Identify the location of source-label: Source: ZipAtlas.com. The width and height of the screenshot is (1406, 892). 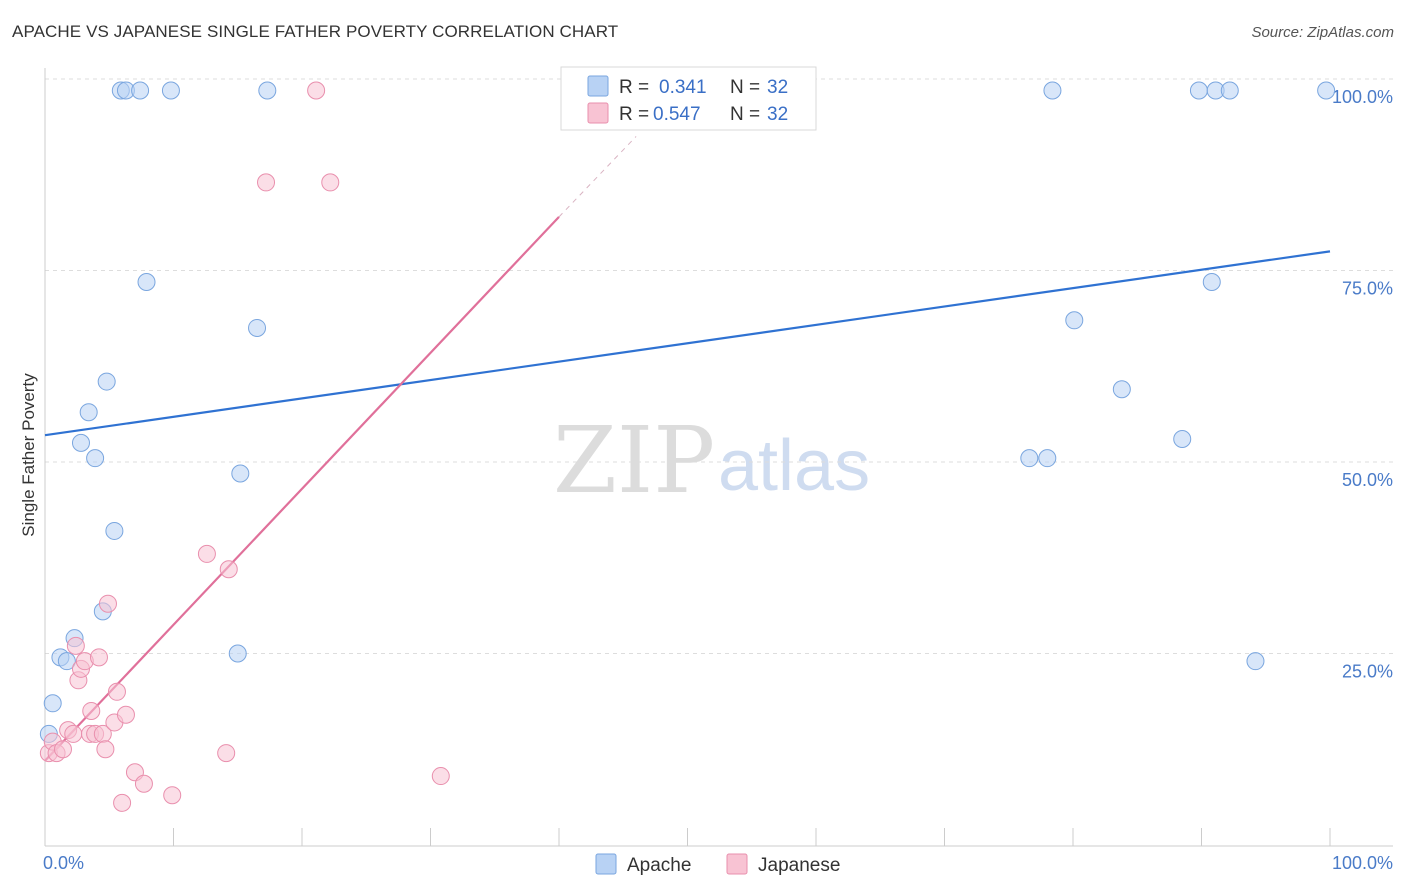
(1322, 32).